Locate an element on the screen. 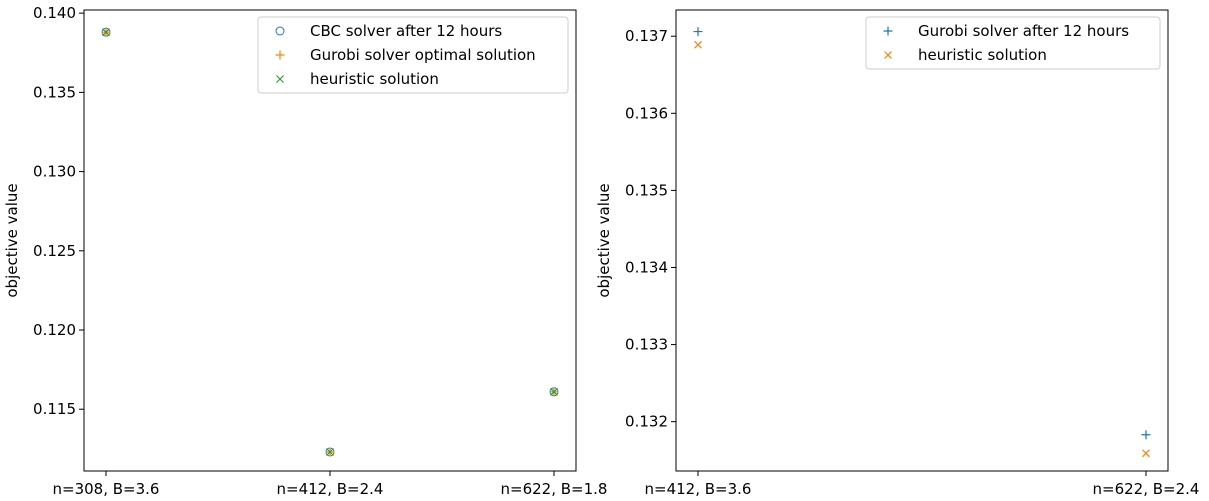 Image resolution: width=1209 pixels, height=501 pixels. y-tick-label: 0.137 is located at coordinates (646, 36).